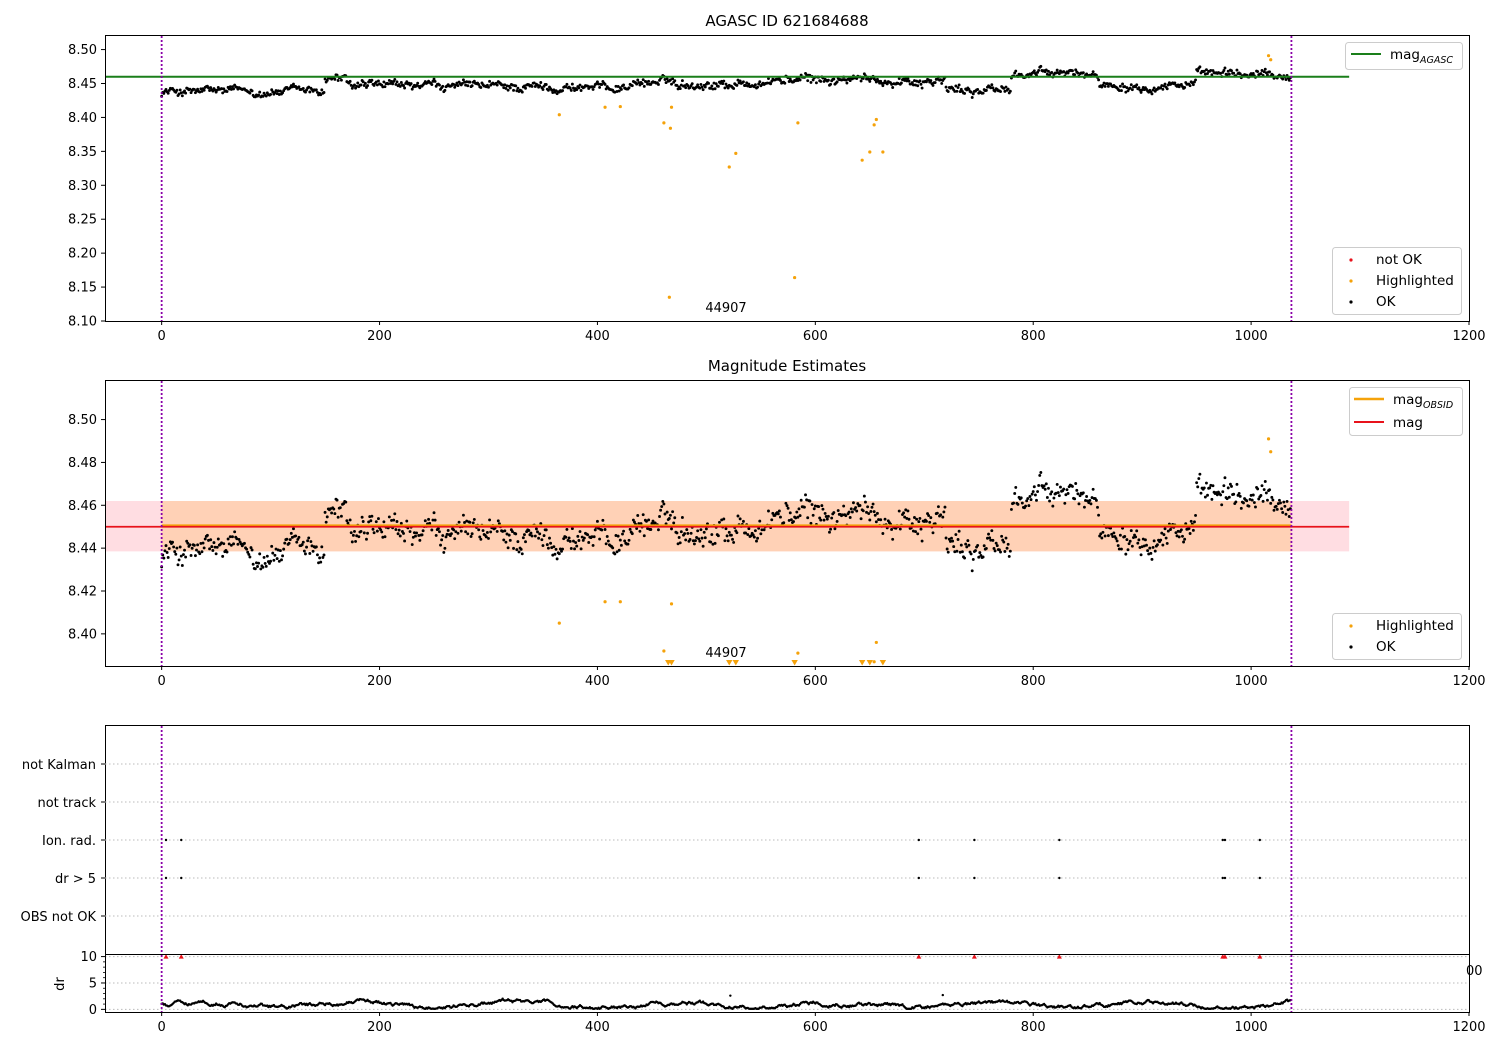 This screenshot has width=1500, height=1050. I want to click on panel4-ytick-label: 0, so click(93, 1010).